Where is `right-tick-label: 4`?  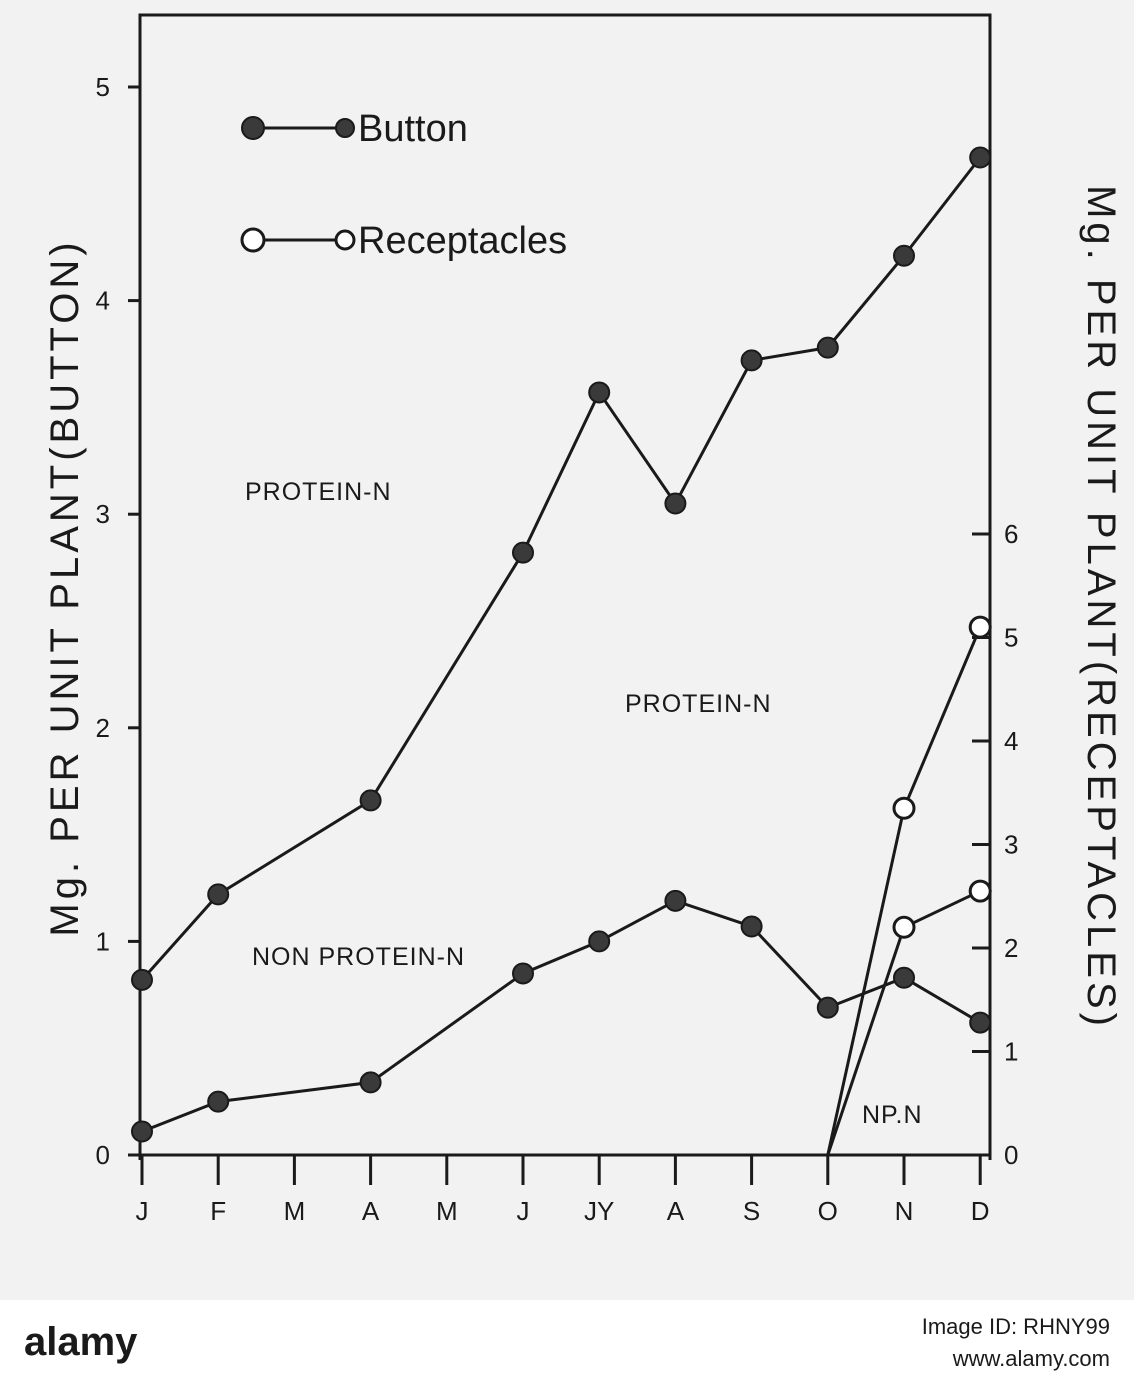
right-tick-label: 4 is located at coordinates (1011, 741).